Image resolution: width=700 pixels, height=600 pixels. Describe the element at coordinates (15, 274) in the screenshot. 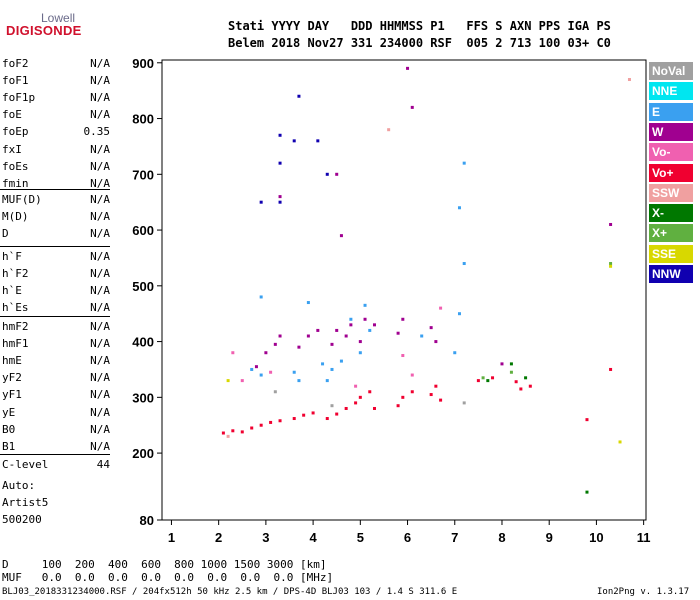

I see `param-name: h`F2` at that location.